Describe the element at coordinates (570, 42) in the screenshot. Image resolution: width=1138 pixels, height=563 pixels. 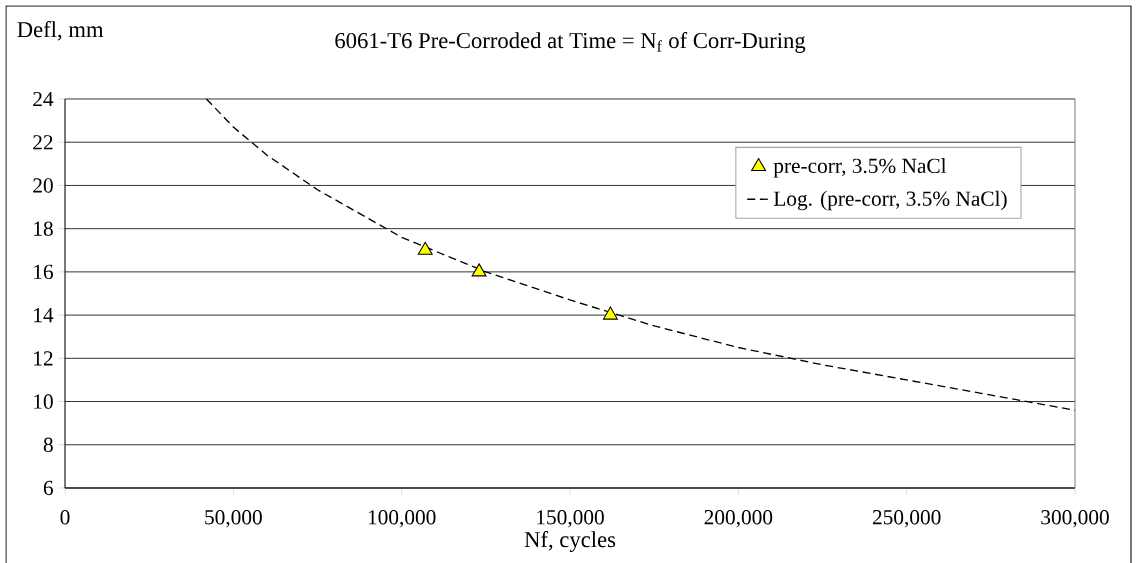
I see `chart-title: 6061-T6 Pre-Corroded at Time = N$_{f}$ of Corr-During` at that location.